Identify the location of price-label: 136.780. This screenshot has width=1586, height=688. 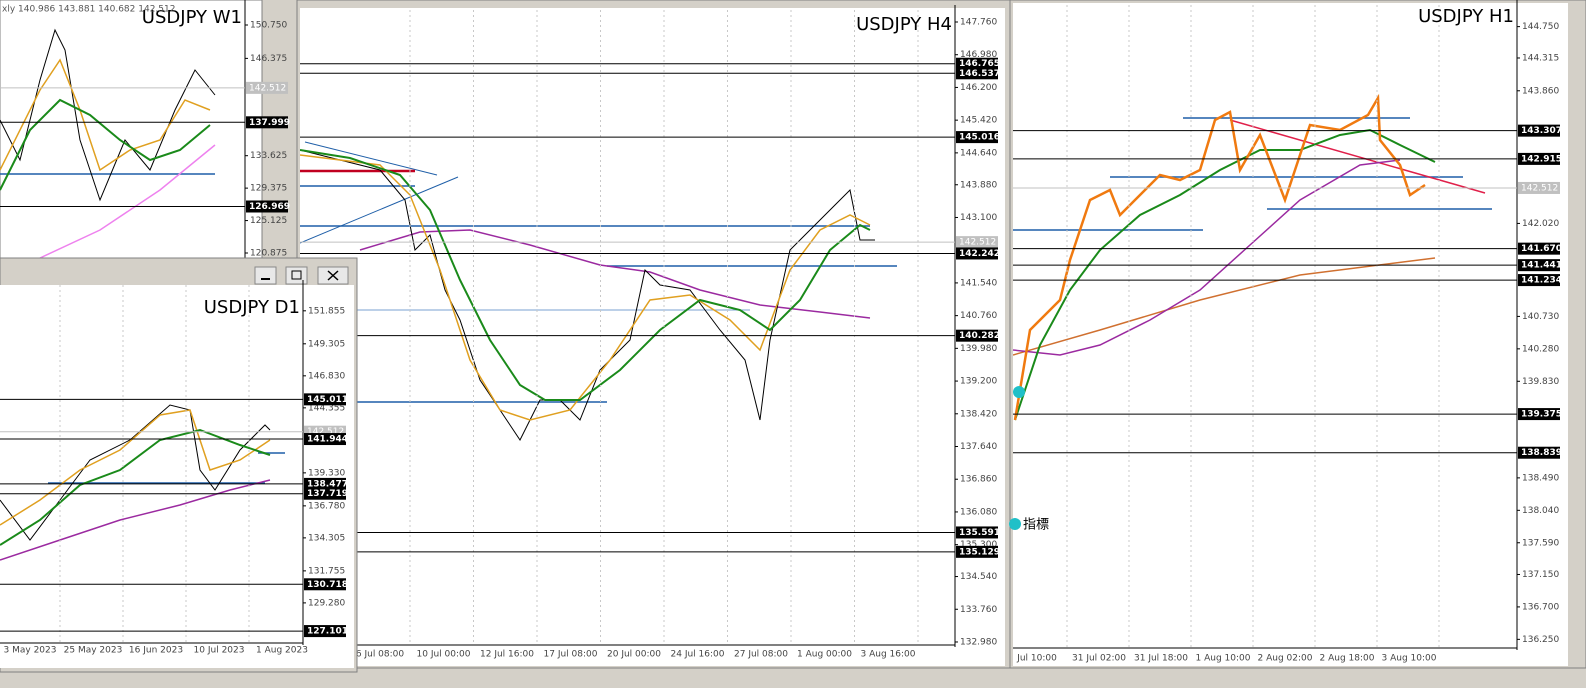
(326, 506).